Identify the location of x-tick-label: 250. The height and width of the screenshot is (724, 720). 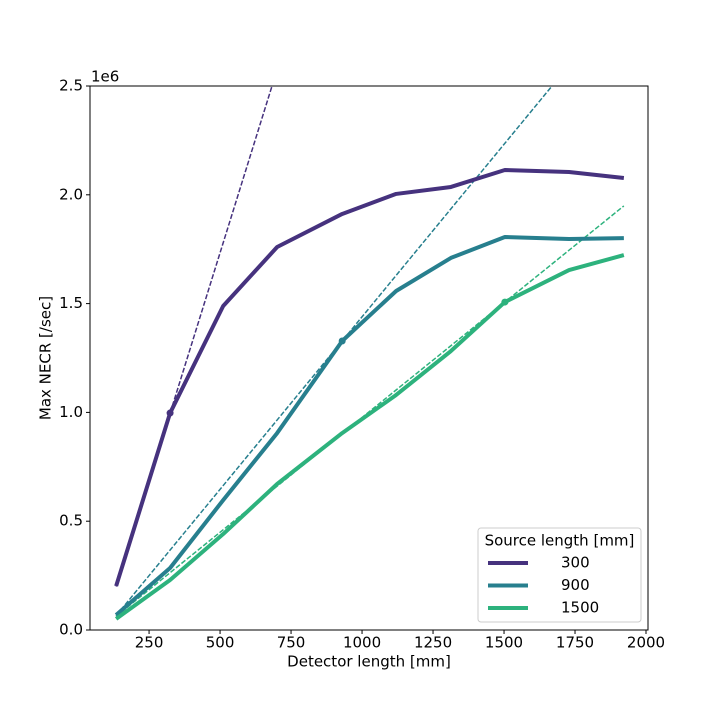
(149, 643).